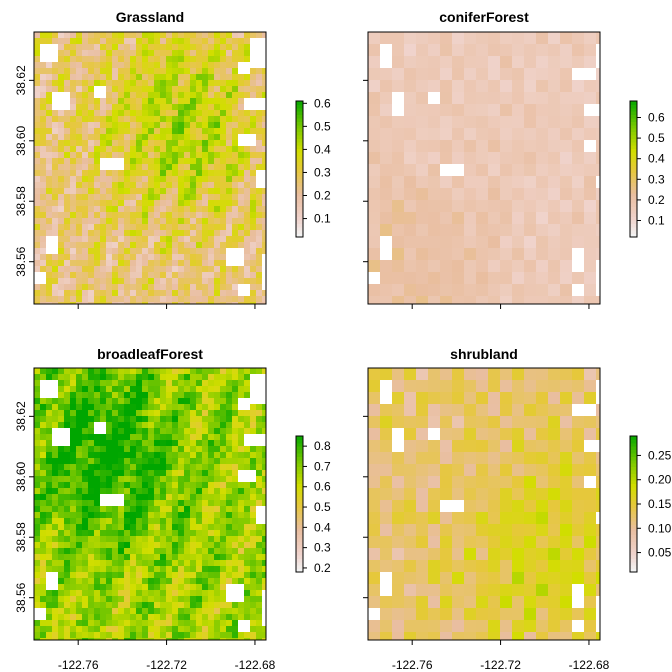 The height and width of the screenshot is (672, 672). I want to click on y-tick-label: 38.56, so click(21, 597).